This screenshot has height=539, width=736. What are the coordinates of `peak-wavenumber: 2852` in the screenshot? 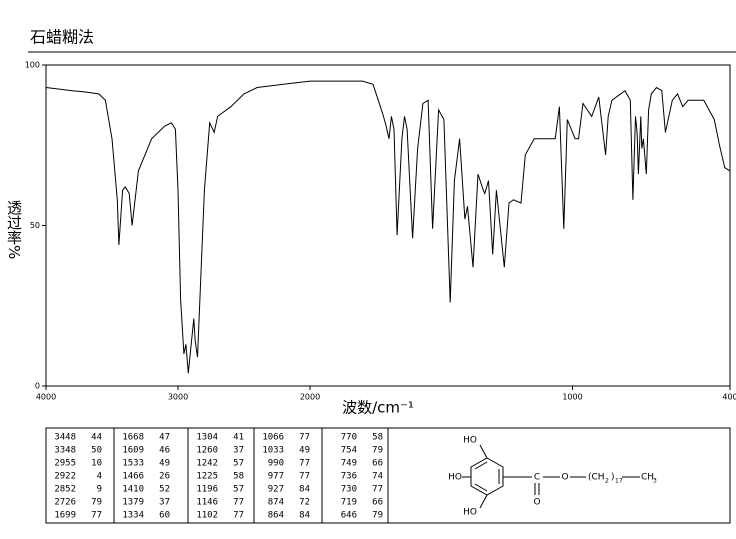 It's located at (65, 490).